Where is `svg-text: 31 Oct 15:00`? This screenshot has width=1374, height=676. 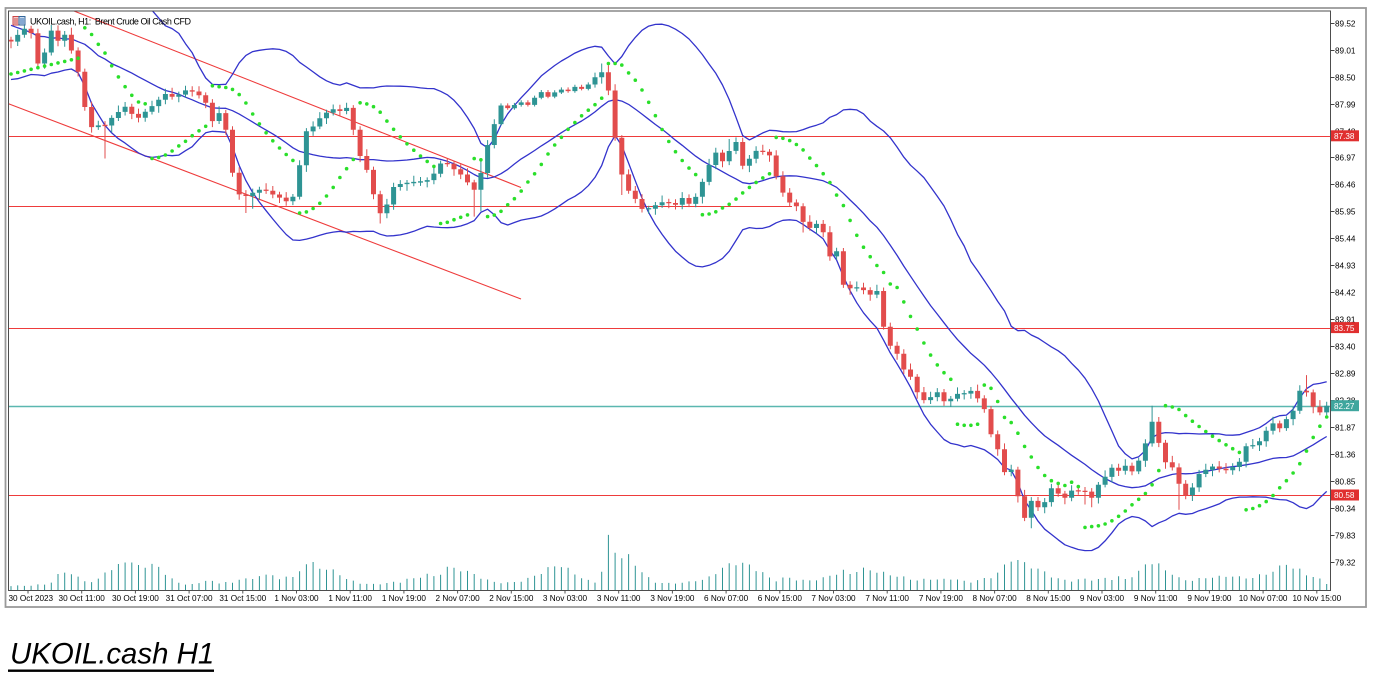
svg-text: 31 Oct 15:00 is located at coordinates (242, 598).